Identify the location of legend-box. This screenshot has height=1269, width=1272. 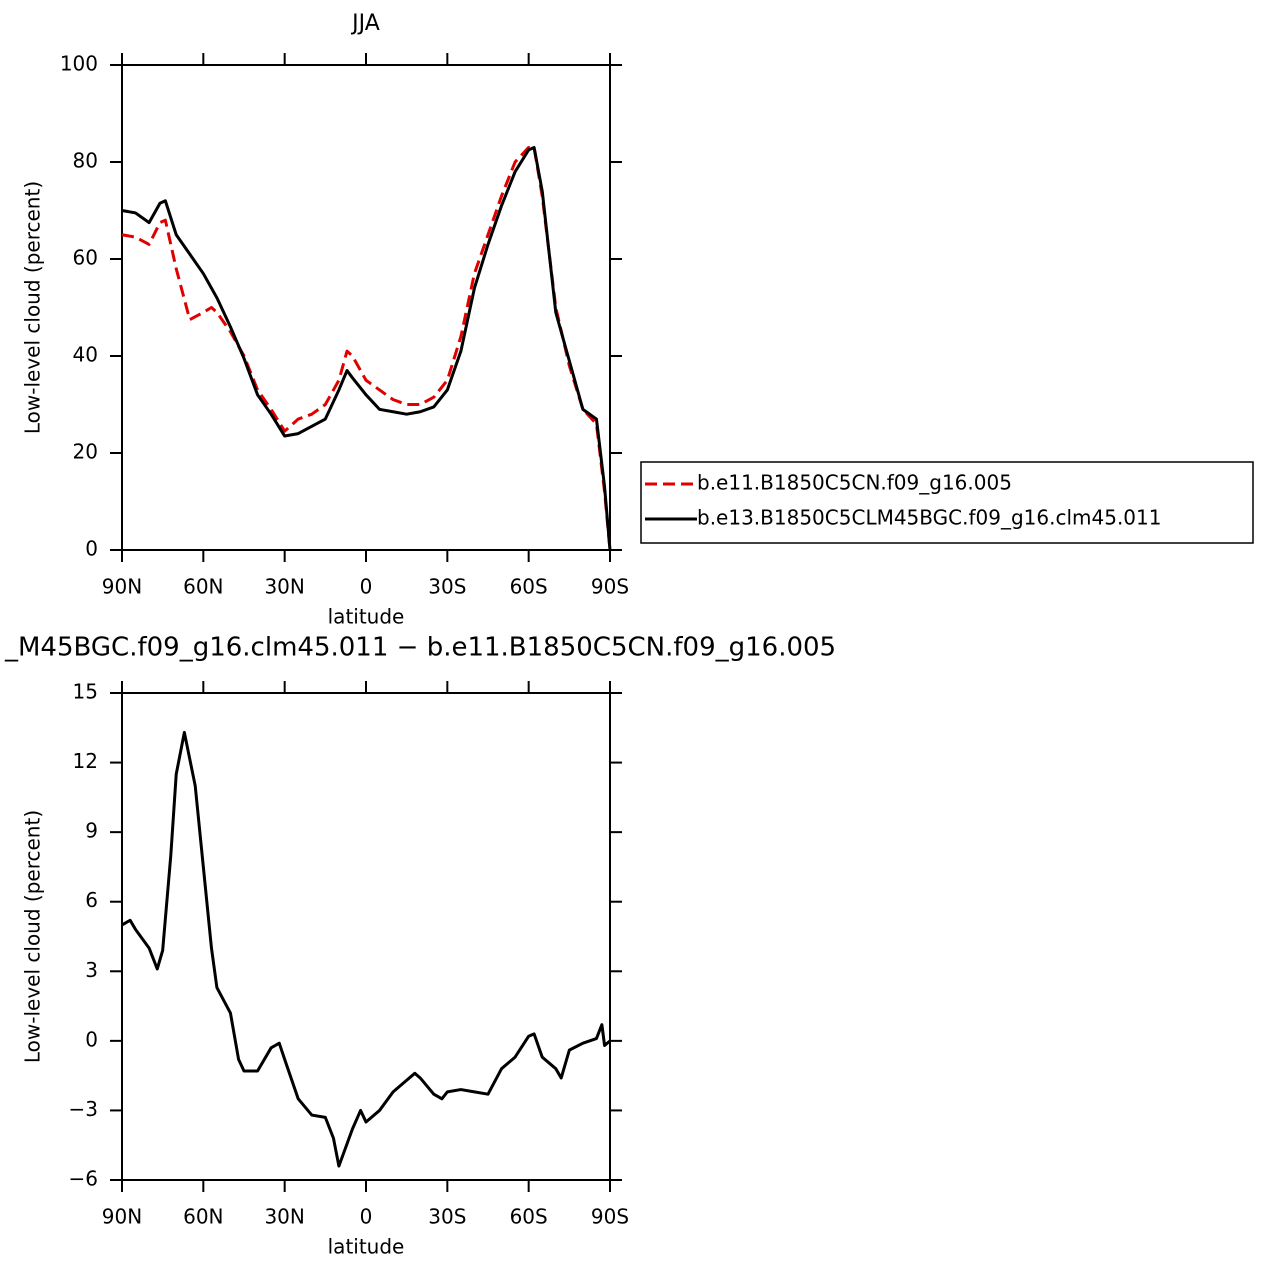
(947, 502).